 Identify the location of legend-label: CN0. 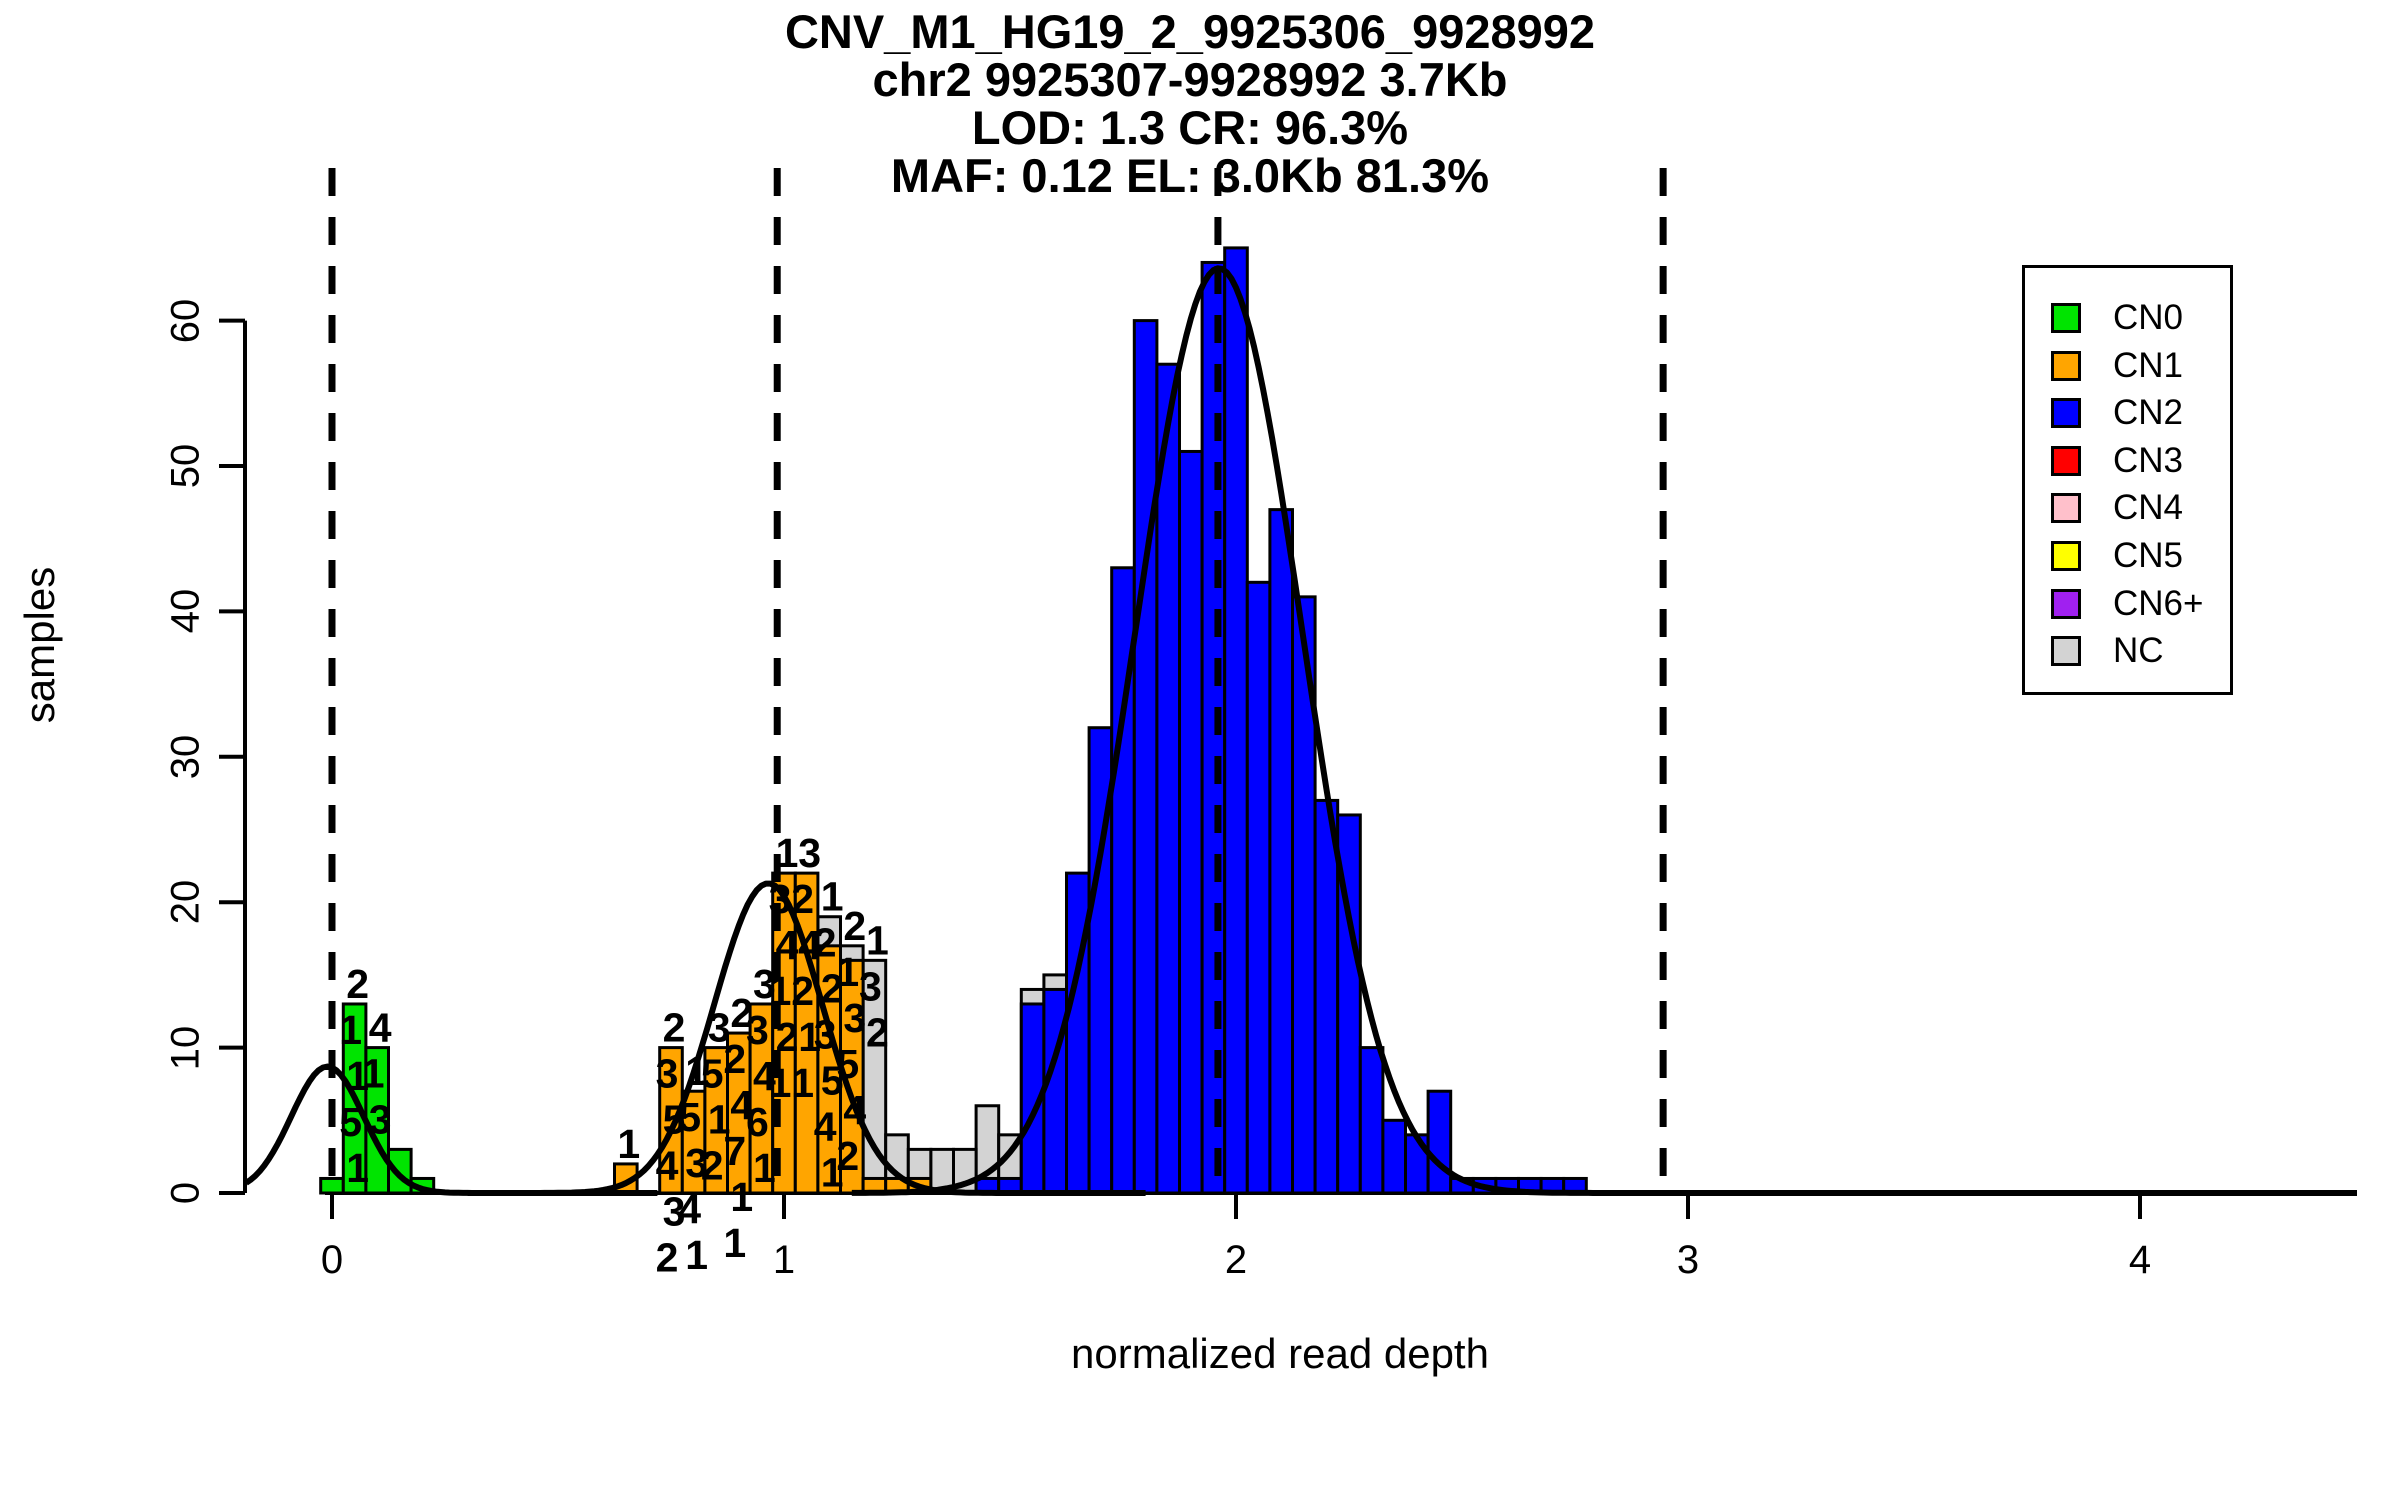
(2148, 317).